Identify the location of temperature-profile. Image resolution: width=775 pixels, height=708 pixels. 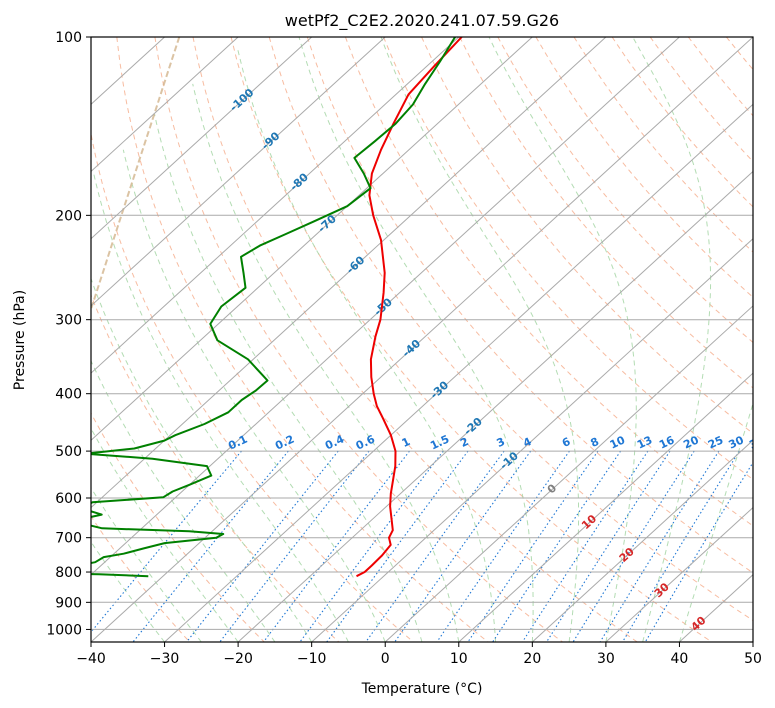
(409, 307).